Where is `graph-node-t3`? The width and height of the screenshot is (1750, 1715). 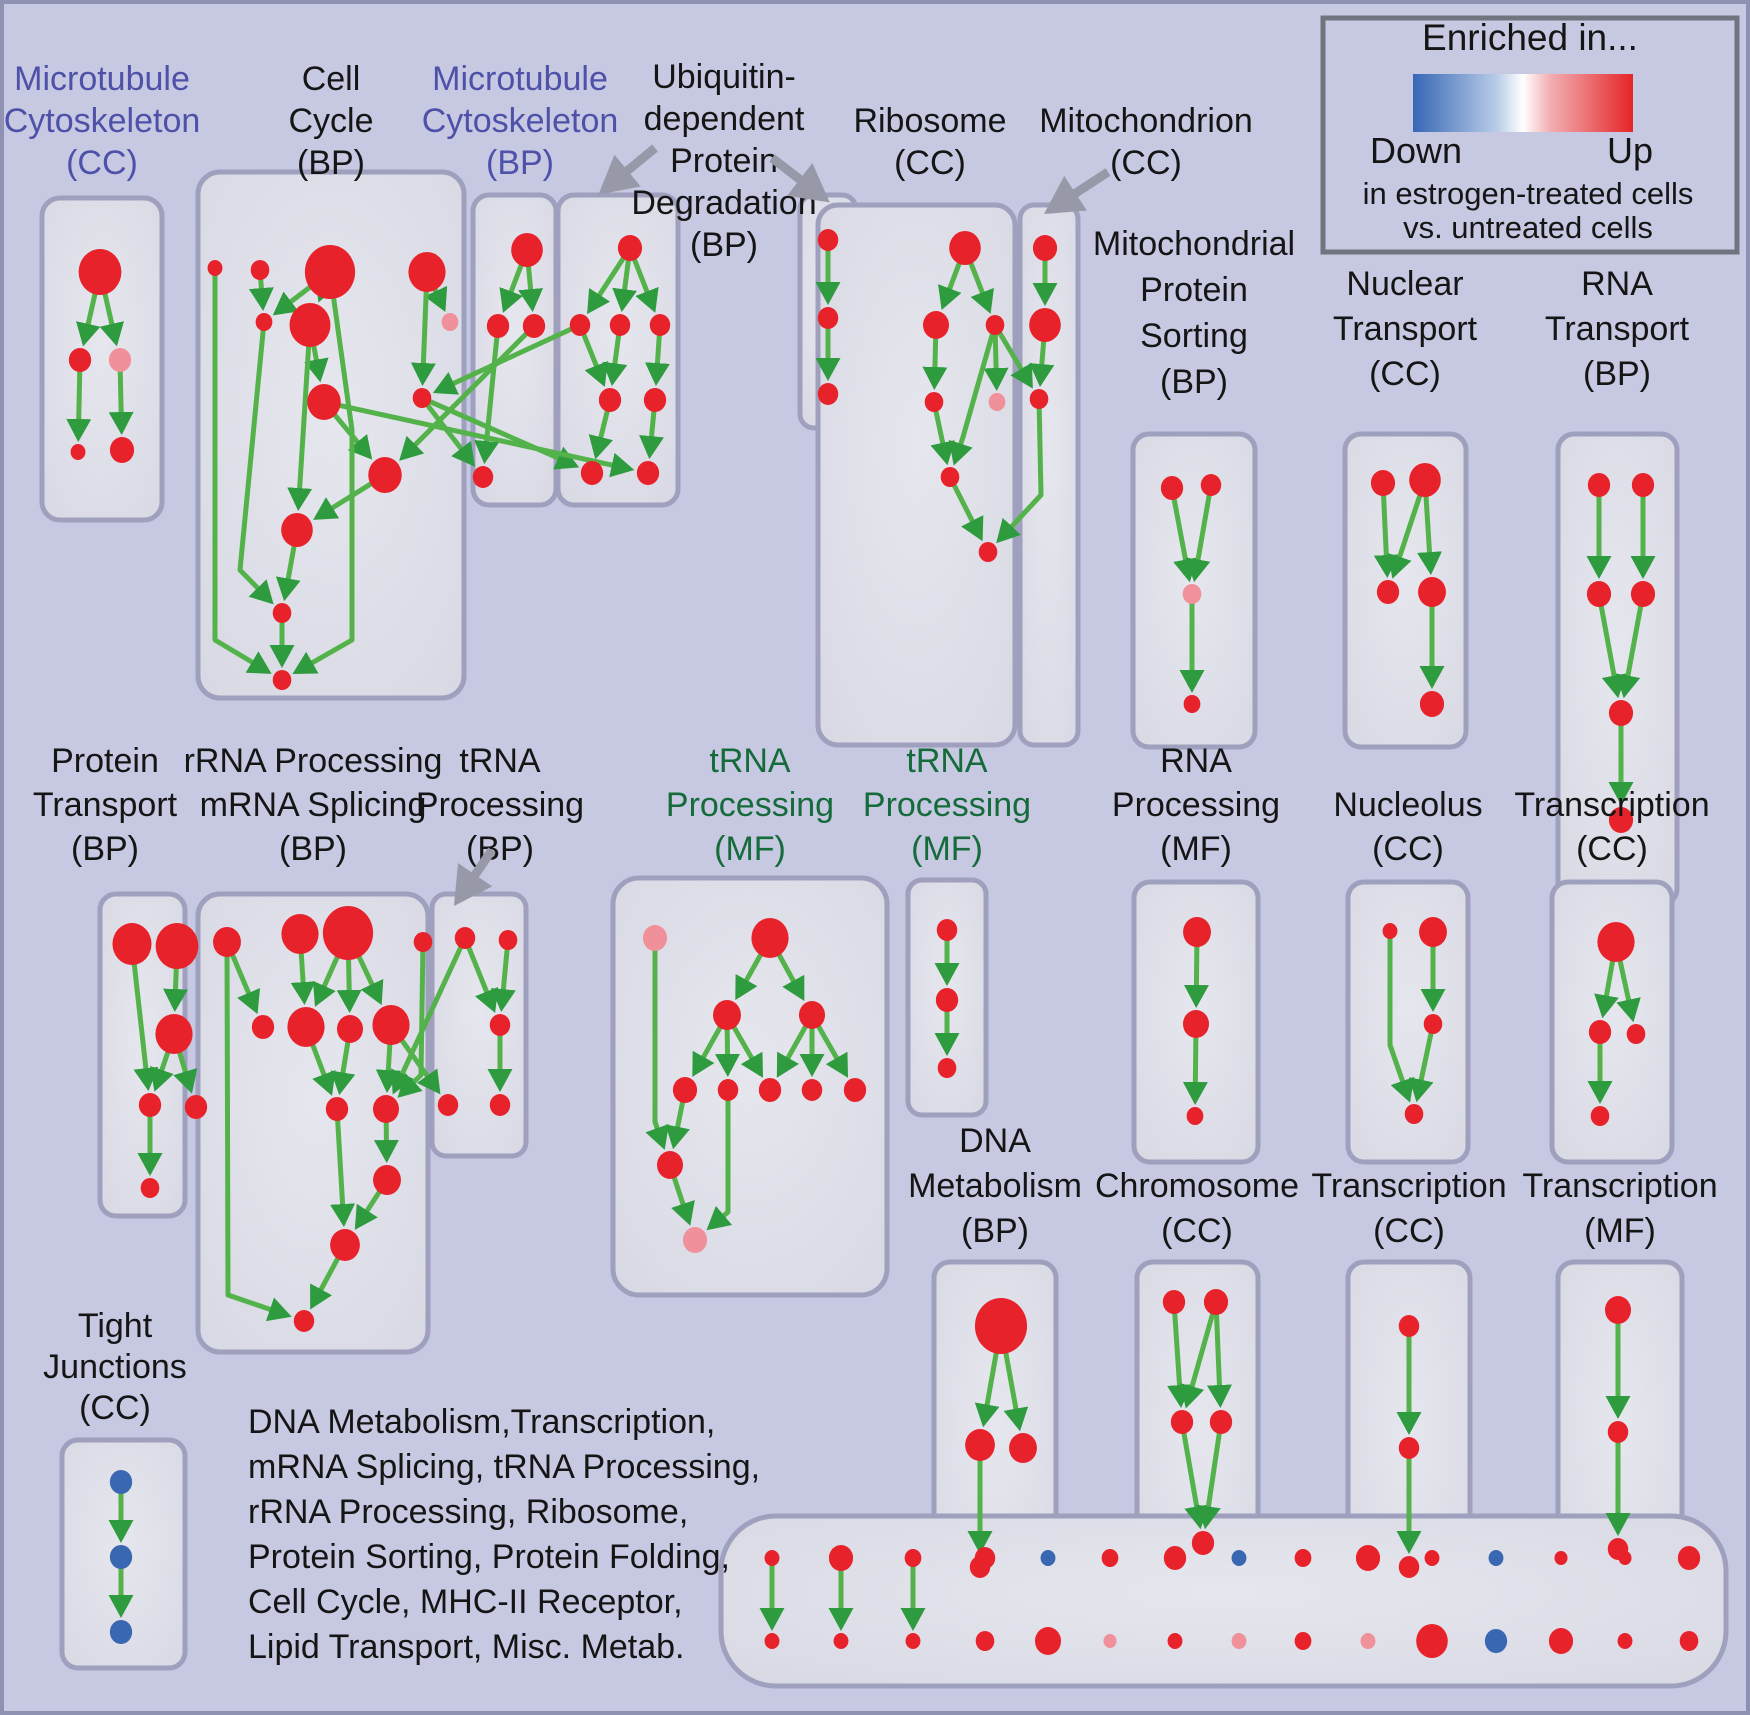 graph-node-t3 is located at coordinates (500, 1025).